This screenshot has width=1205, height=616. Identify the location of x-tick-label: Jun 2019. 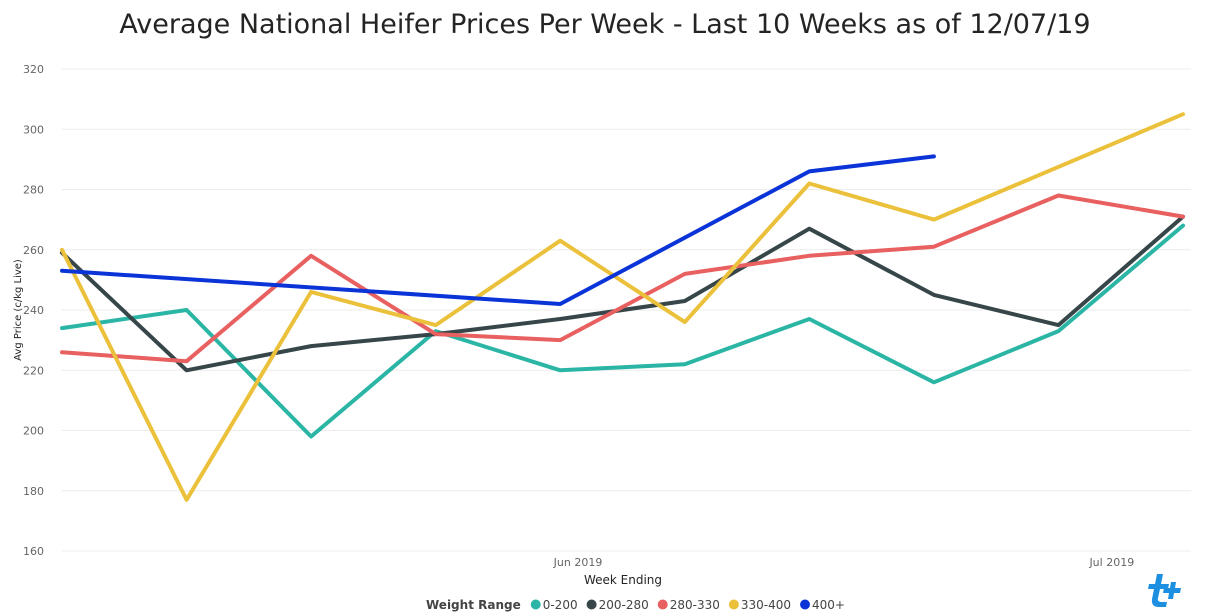
(578, 562).